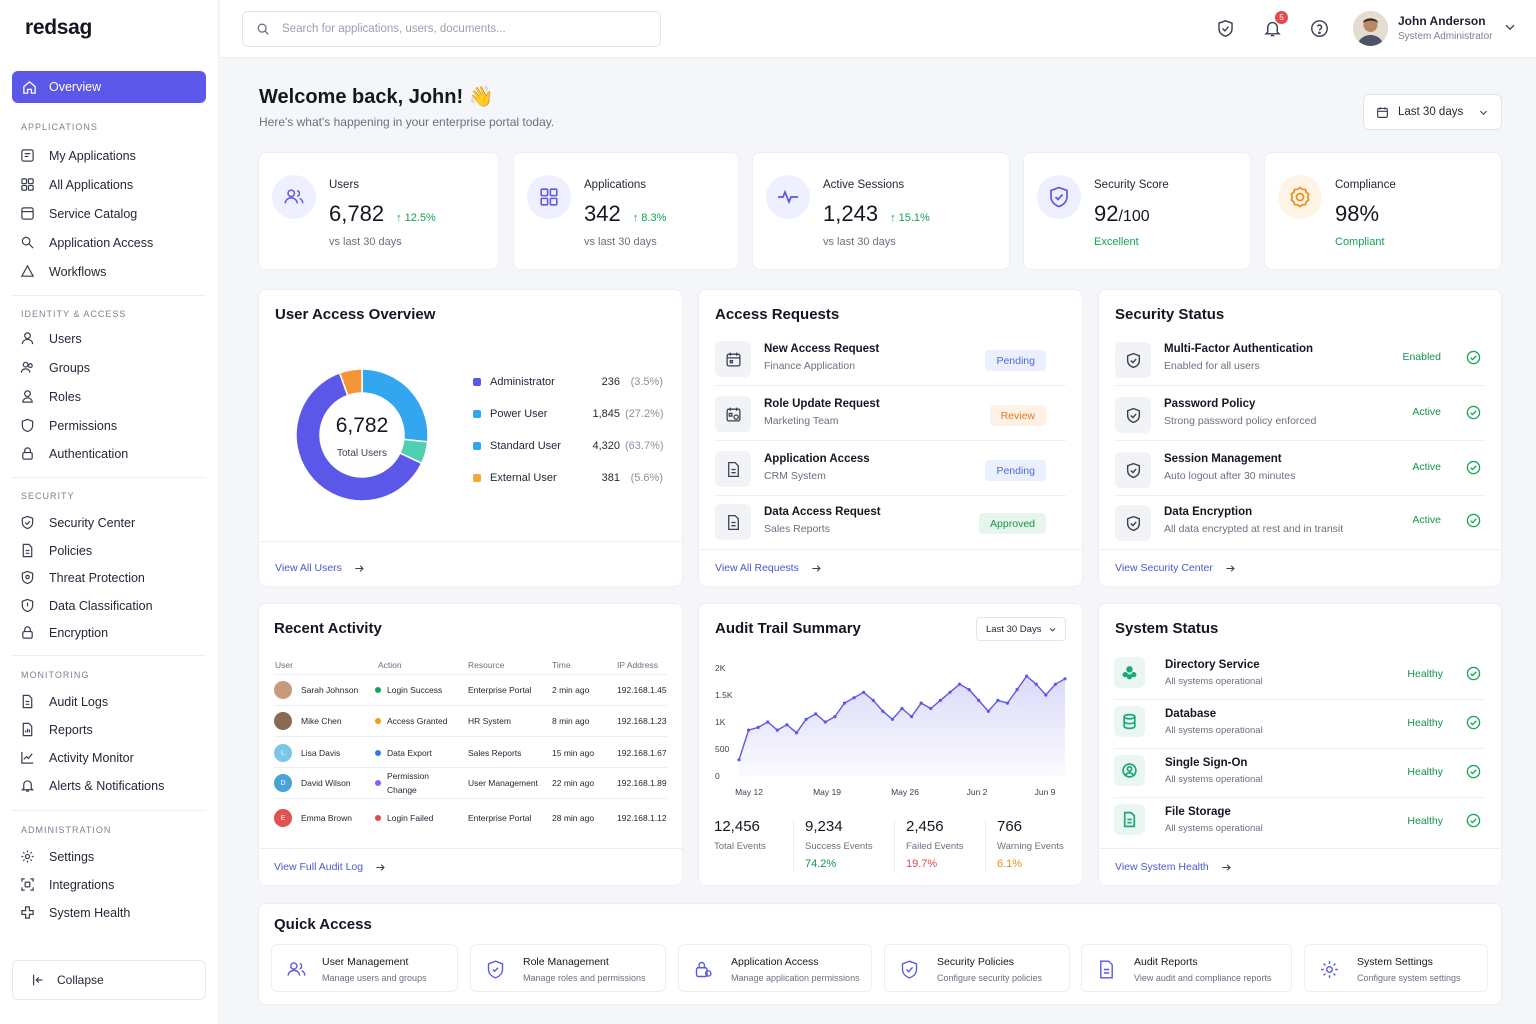 This screenshot has width=1536, height=1024. Describe the element at coordinates (330, 867) in the screenshot. I see `view-full-audit-log-link: View Full Audit Log` at that location.